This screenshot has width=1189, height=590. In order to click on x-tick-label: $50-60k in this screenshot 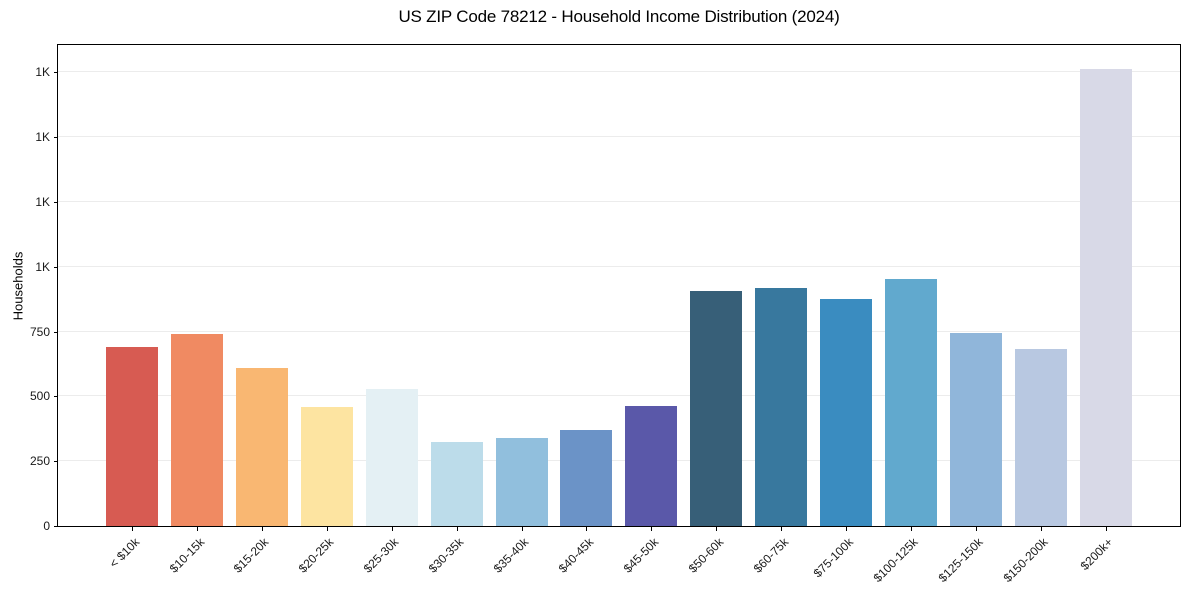, I will do `click(706, 555)`.